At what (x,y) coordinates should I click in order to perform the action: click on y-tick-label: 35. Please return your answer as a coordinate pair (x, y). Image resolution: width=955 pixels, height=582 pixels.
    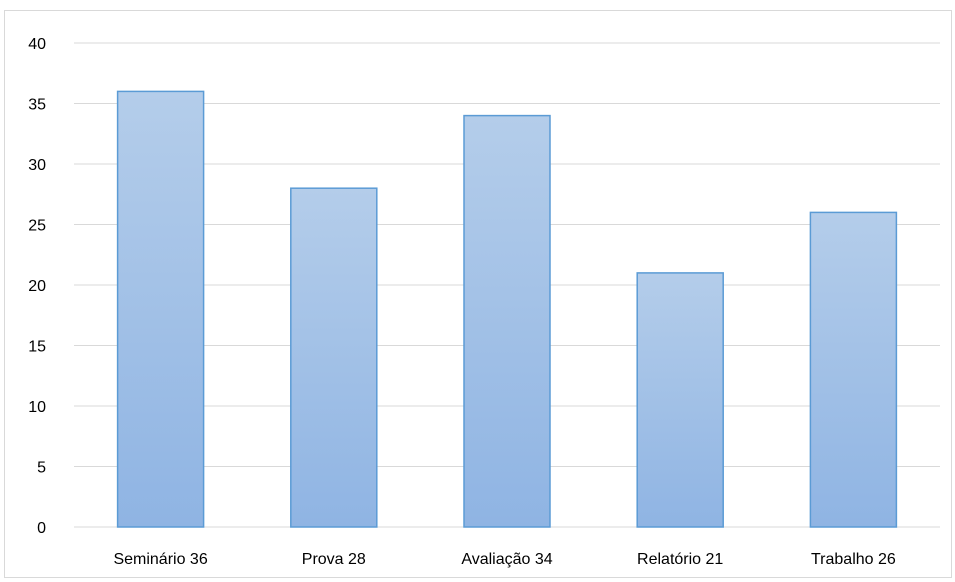
    Looking at the image, I should click on (37, 105).